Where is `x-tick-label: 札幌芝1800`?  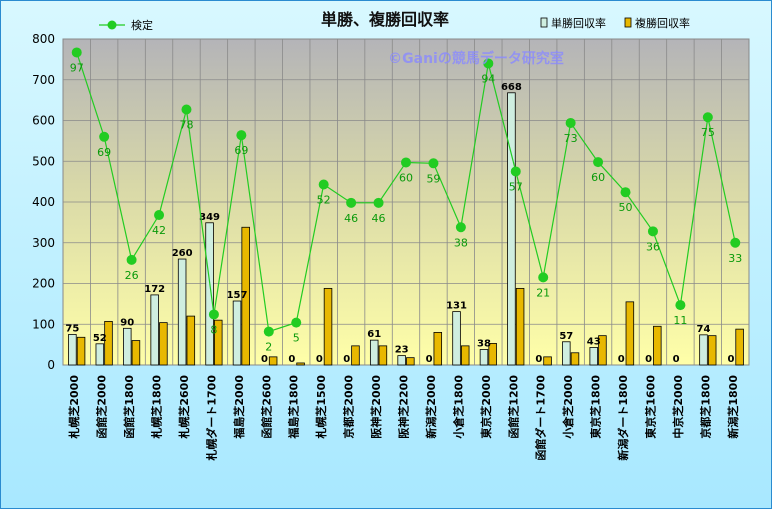
x-tick-label: 札幌芝1800 is located at coordinates (157, 407).